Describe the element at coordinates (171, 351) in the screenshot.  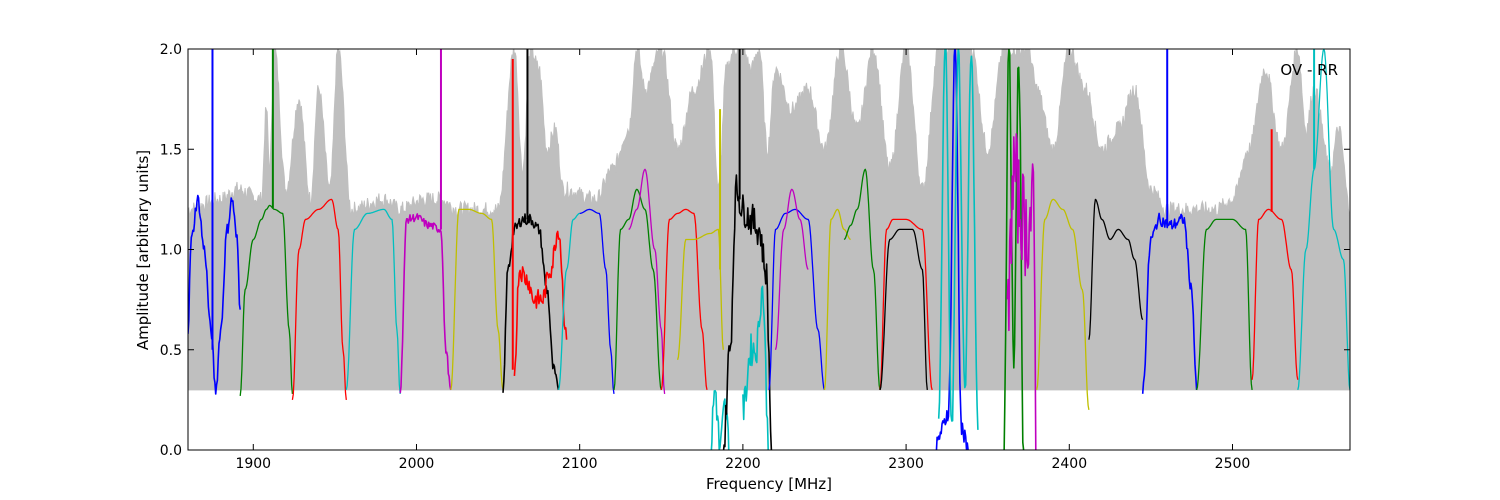
I see `y-tick-label: 0.5` at that location.